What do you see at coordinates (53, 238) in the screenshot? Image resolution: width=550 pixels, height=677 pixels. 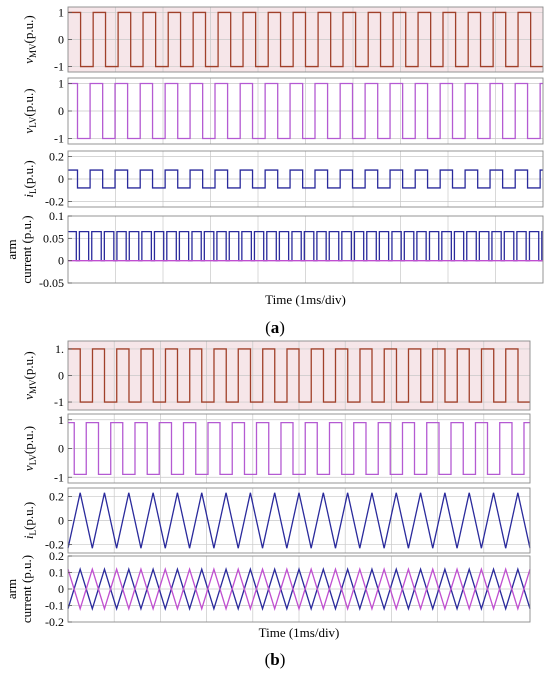 I see `y-tick-label: 0.05` at bounding box center [53, 238].